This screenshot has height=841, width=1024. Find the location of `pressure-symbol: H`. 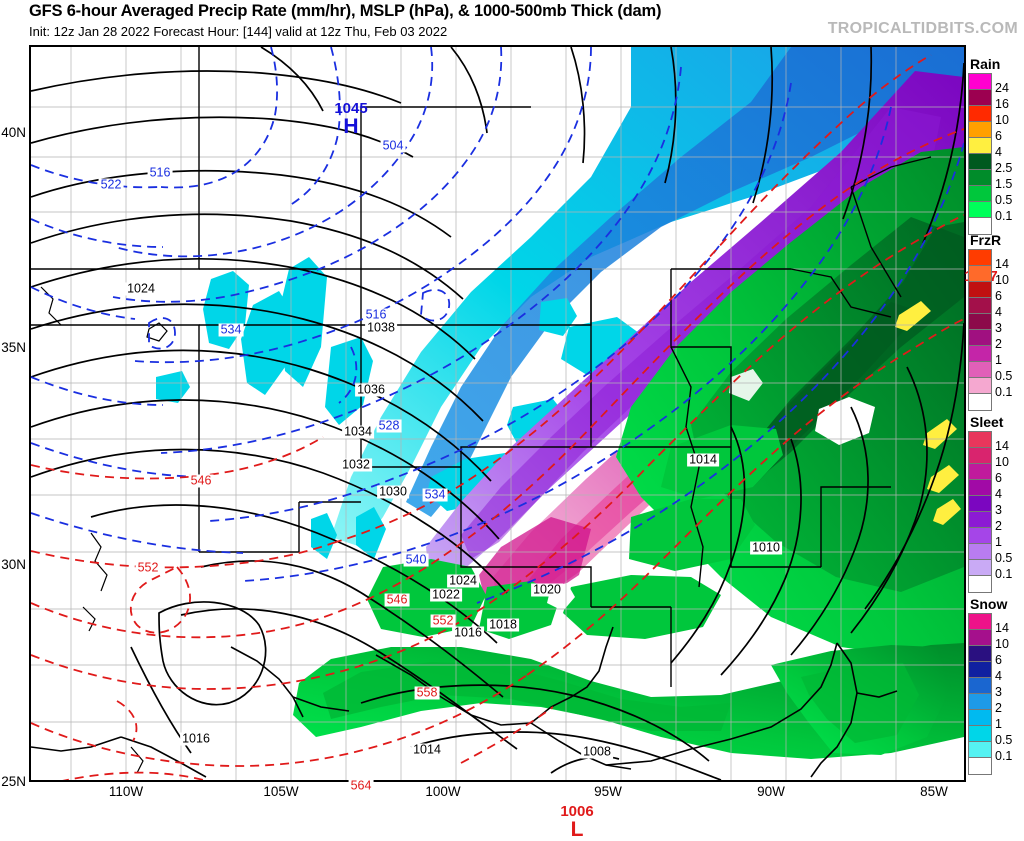

pressure-symbol: H is located at coordinates (351, 126).